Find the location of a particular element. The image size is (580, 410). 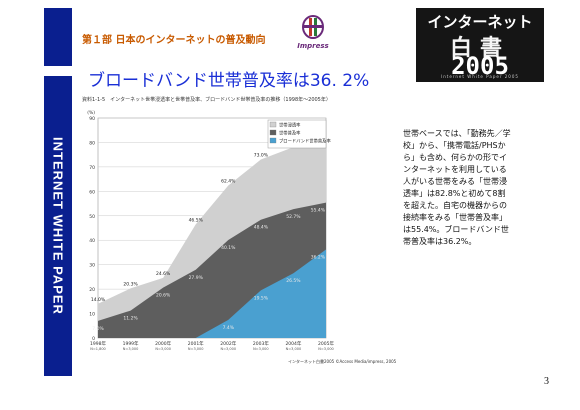

y-tick-label: 50 is located at coordinates (92, 217).